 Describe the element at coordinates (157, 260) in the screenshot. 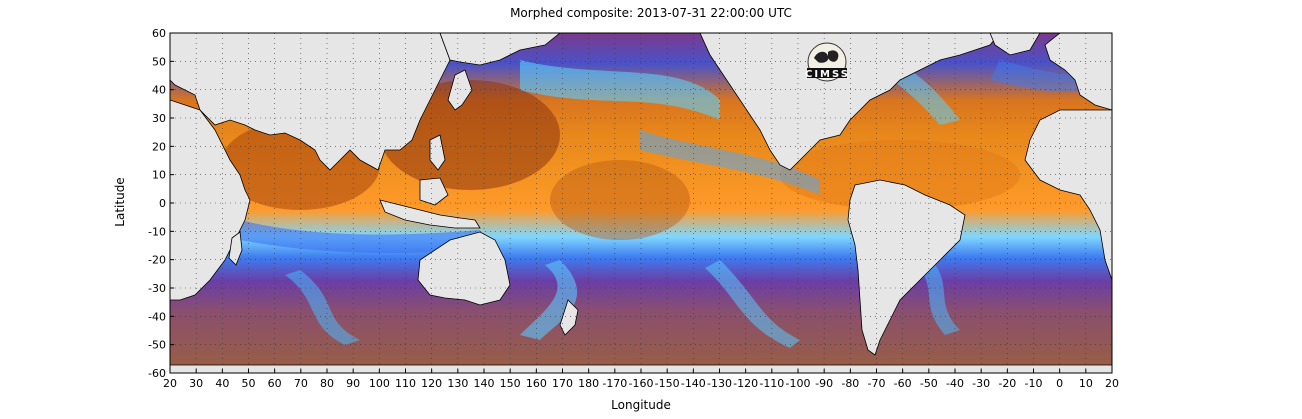

I see `y-tick-label: -20` at that location.